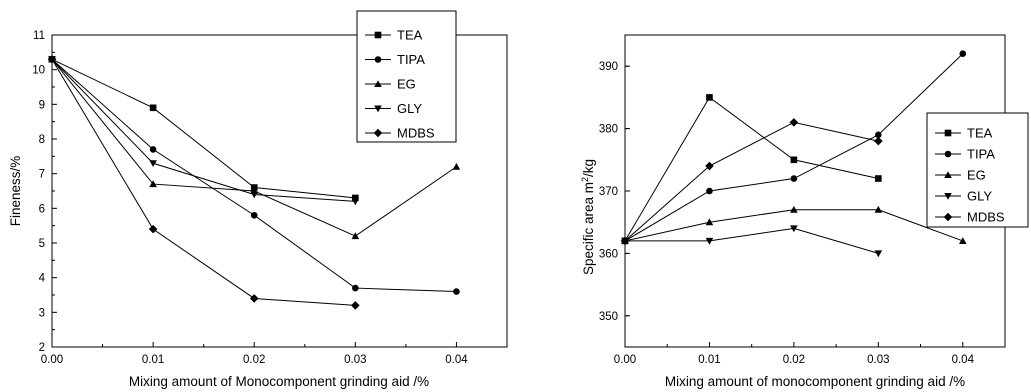  What do you see at coordinates (406, 84) in the screenshot?
I see `legend-label-eg: EG` at bounding box center [406, 84].